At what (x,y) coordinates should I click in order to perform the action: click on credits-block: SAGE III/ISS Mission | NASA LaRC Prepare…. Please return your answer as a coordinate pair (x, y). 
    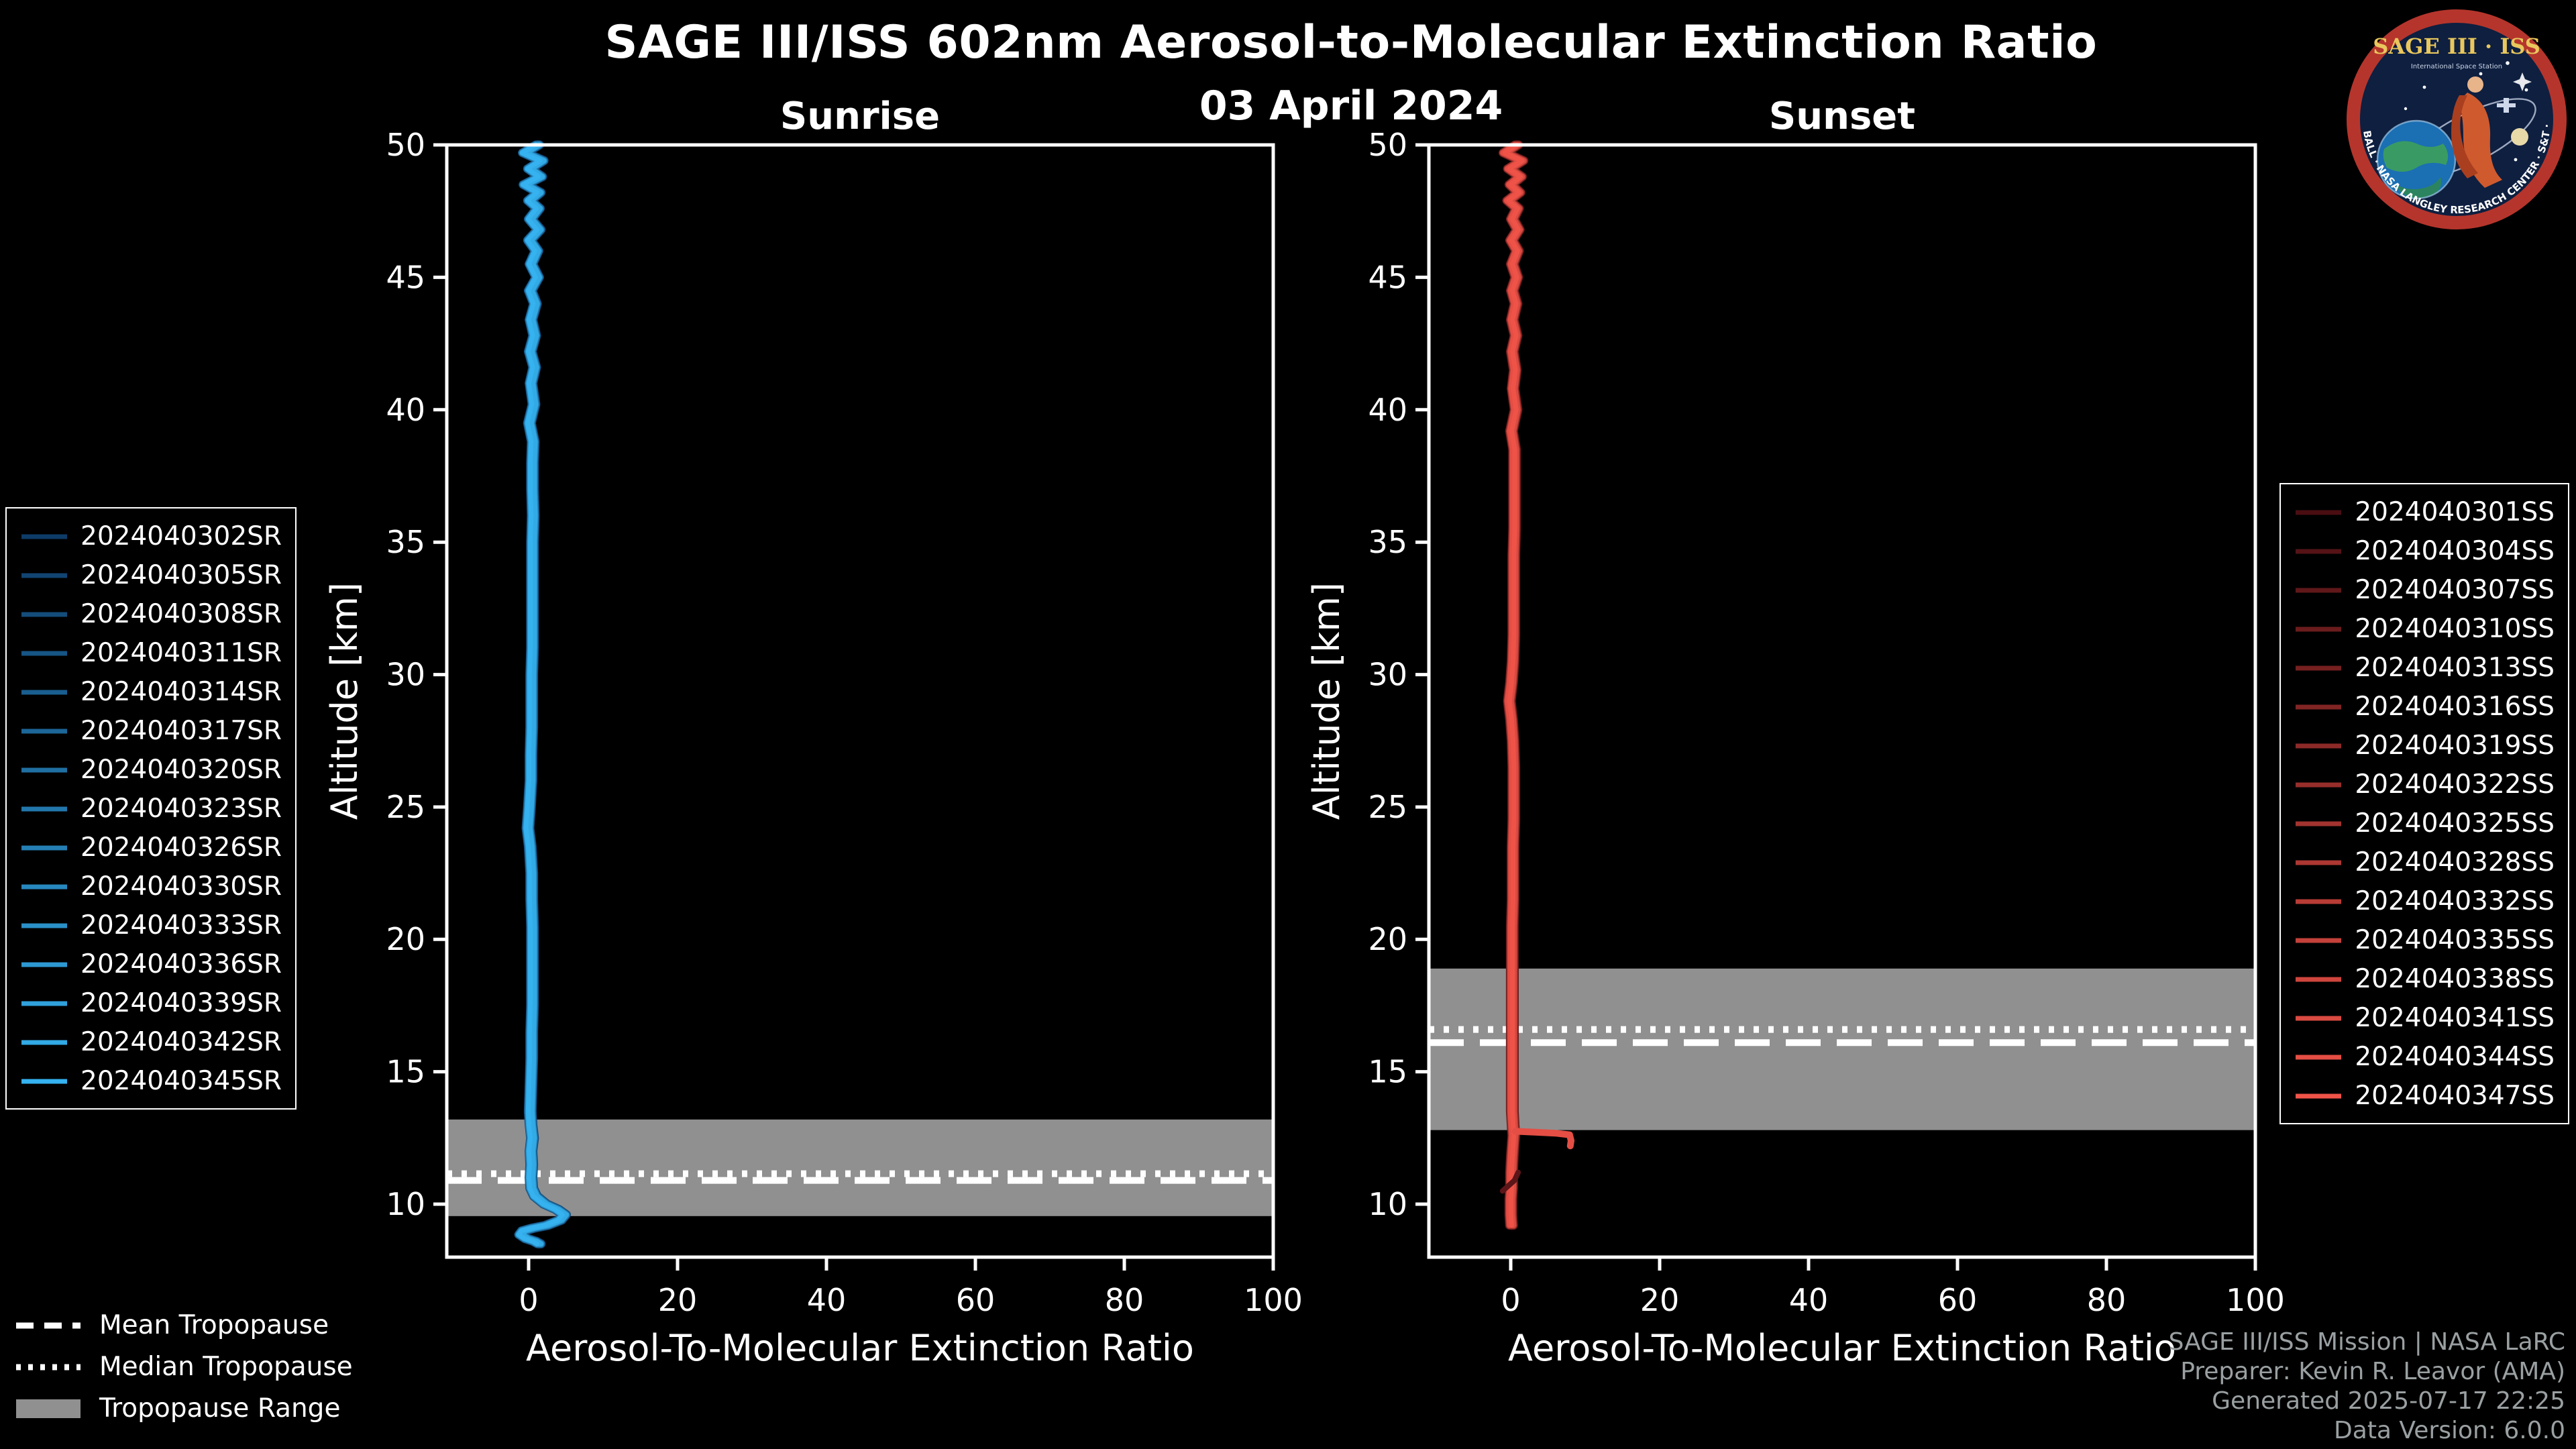
    Looking at the image, I should click on (2367, 1387).